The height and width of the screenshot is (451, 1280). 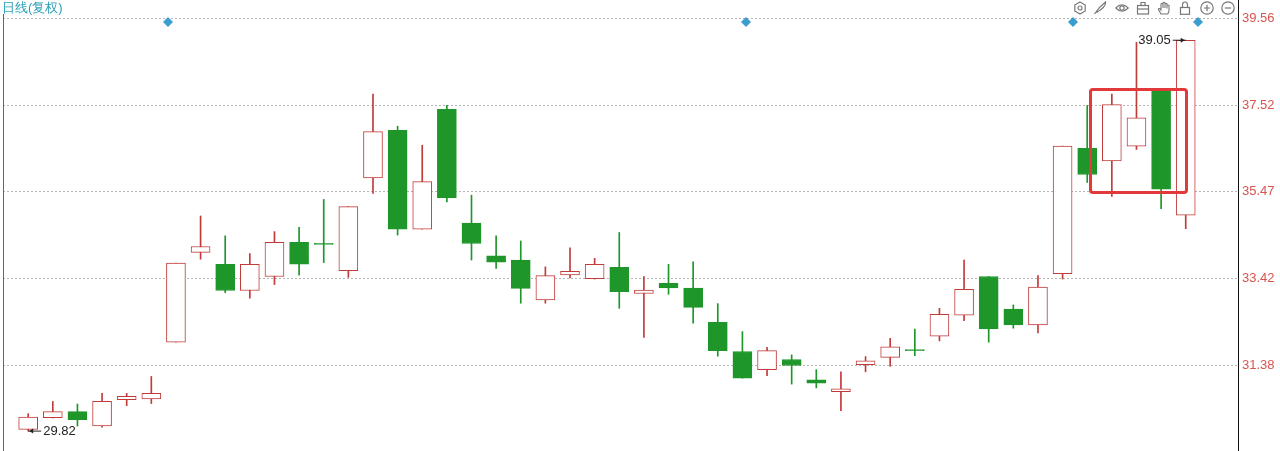 What do you see at coordinates (1154, 39) in the screenshot?
I see `annotation: 39.05` at bounding box center [1154, 39].